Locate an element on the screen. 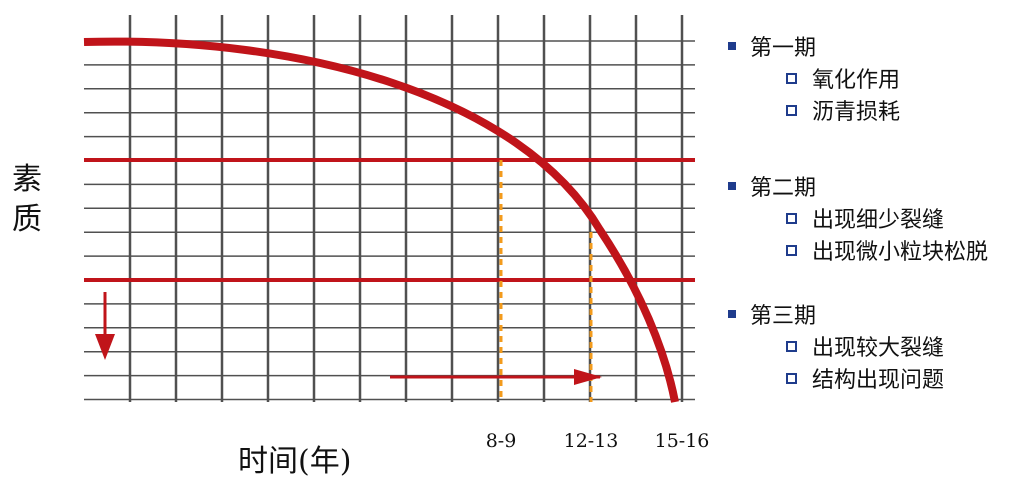 This screenshot has height=480, width=1035. phase-three: 第三期 出现较大裂缝 结构出现问题 is located at coordinates (836, 346).